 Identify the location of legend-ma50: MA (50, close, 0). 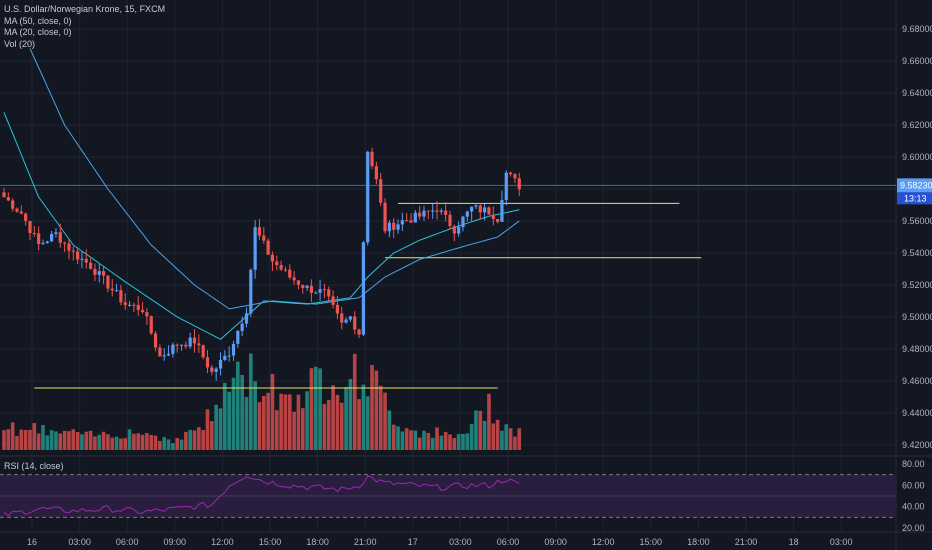
(38, 20).